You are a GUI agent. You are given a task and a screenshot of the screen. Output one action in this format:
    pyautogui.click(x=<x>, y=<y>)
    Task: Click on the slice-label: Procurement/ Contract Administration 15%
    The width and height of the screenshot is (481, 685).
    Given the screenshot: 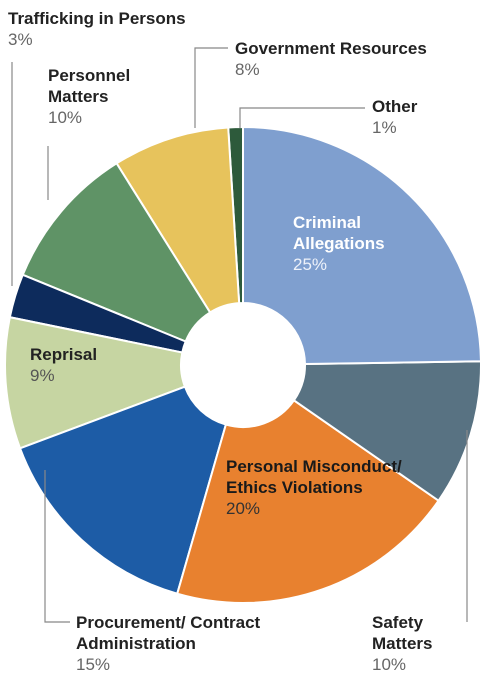 What is the action you would take?
    pyautogui.click(x=226, y=643)
    